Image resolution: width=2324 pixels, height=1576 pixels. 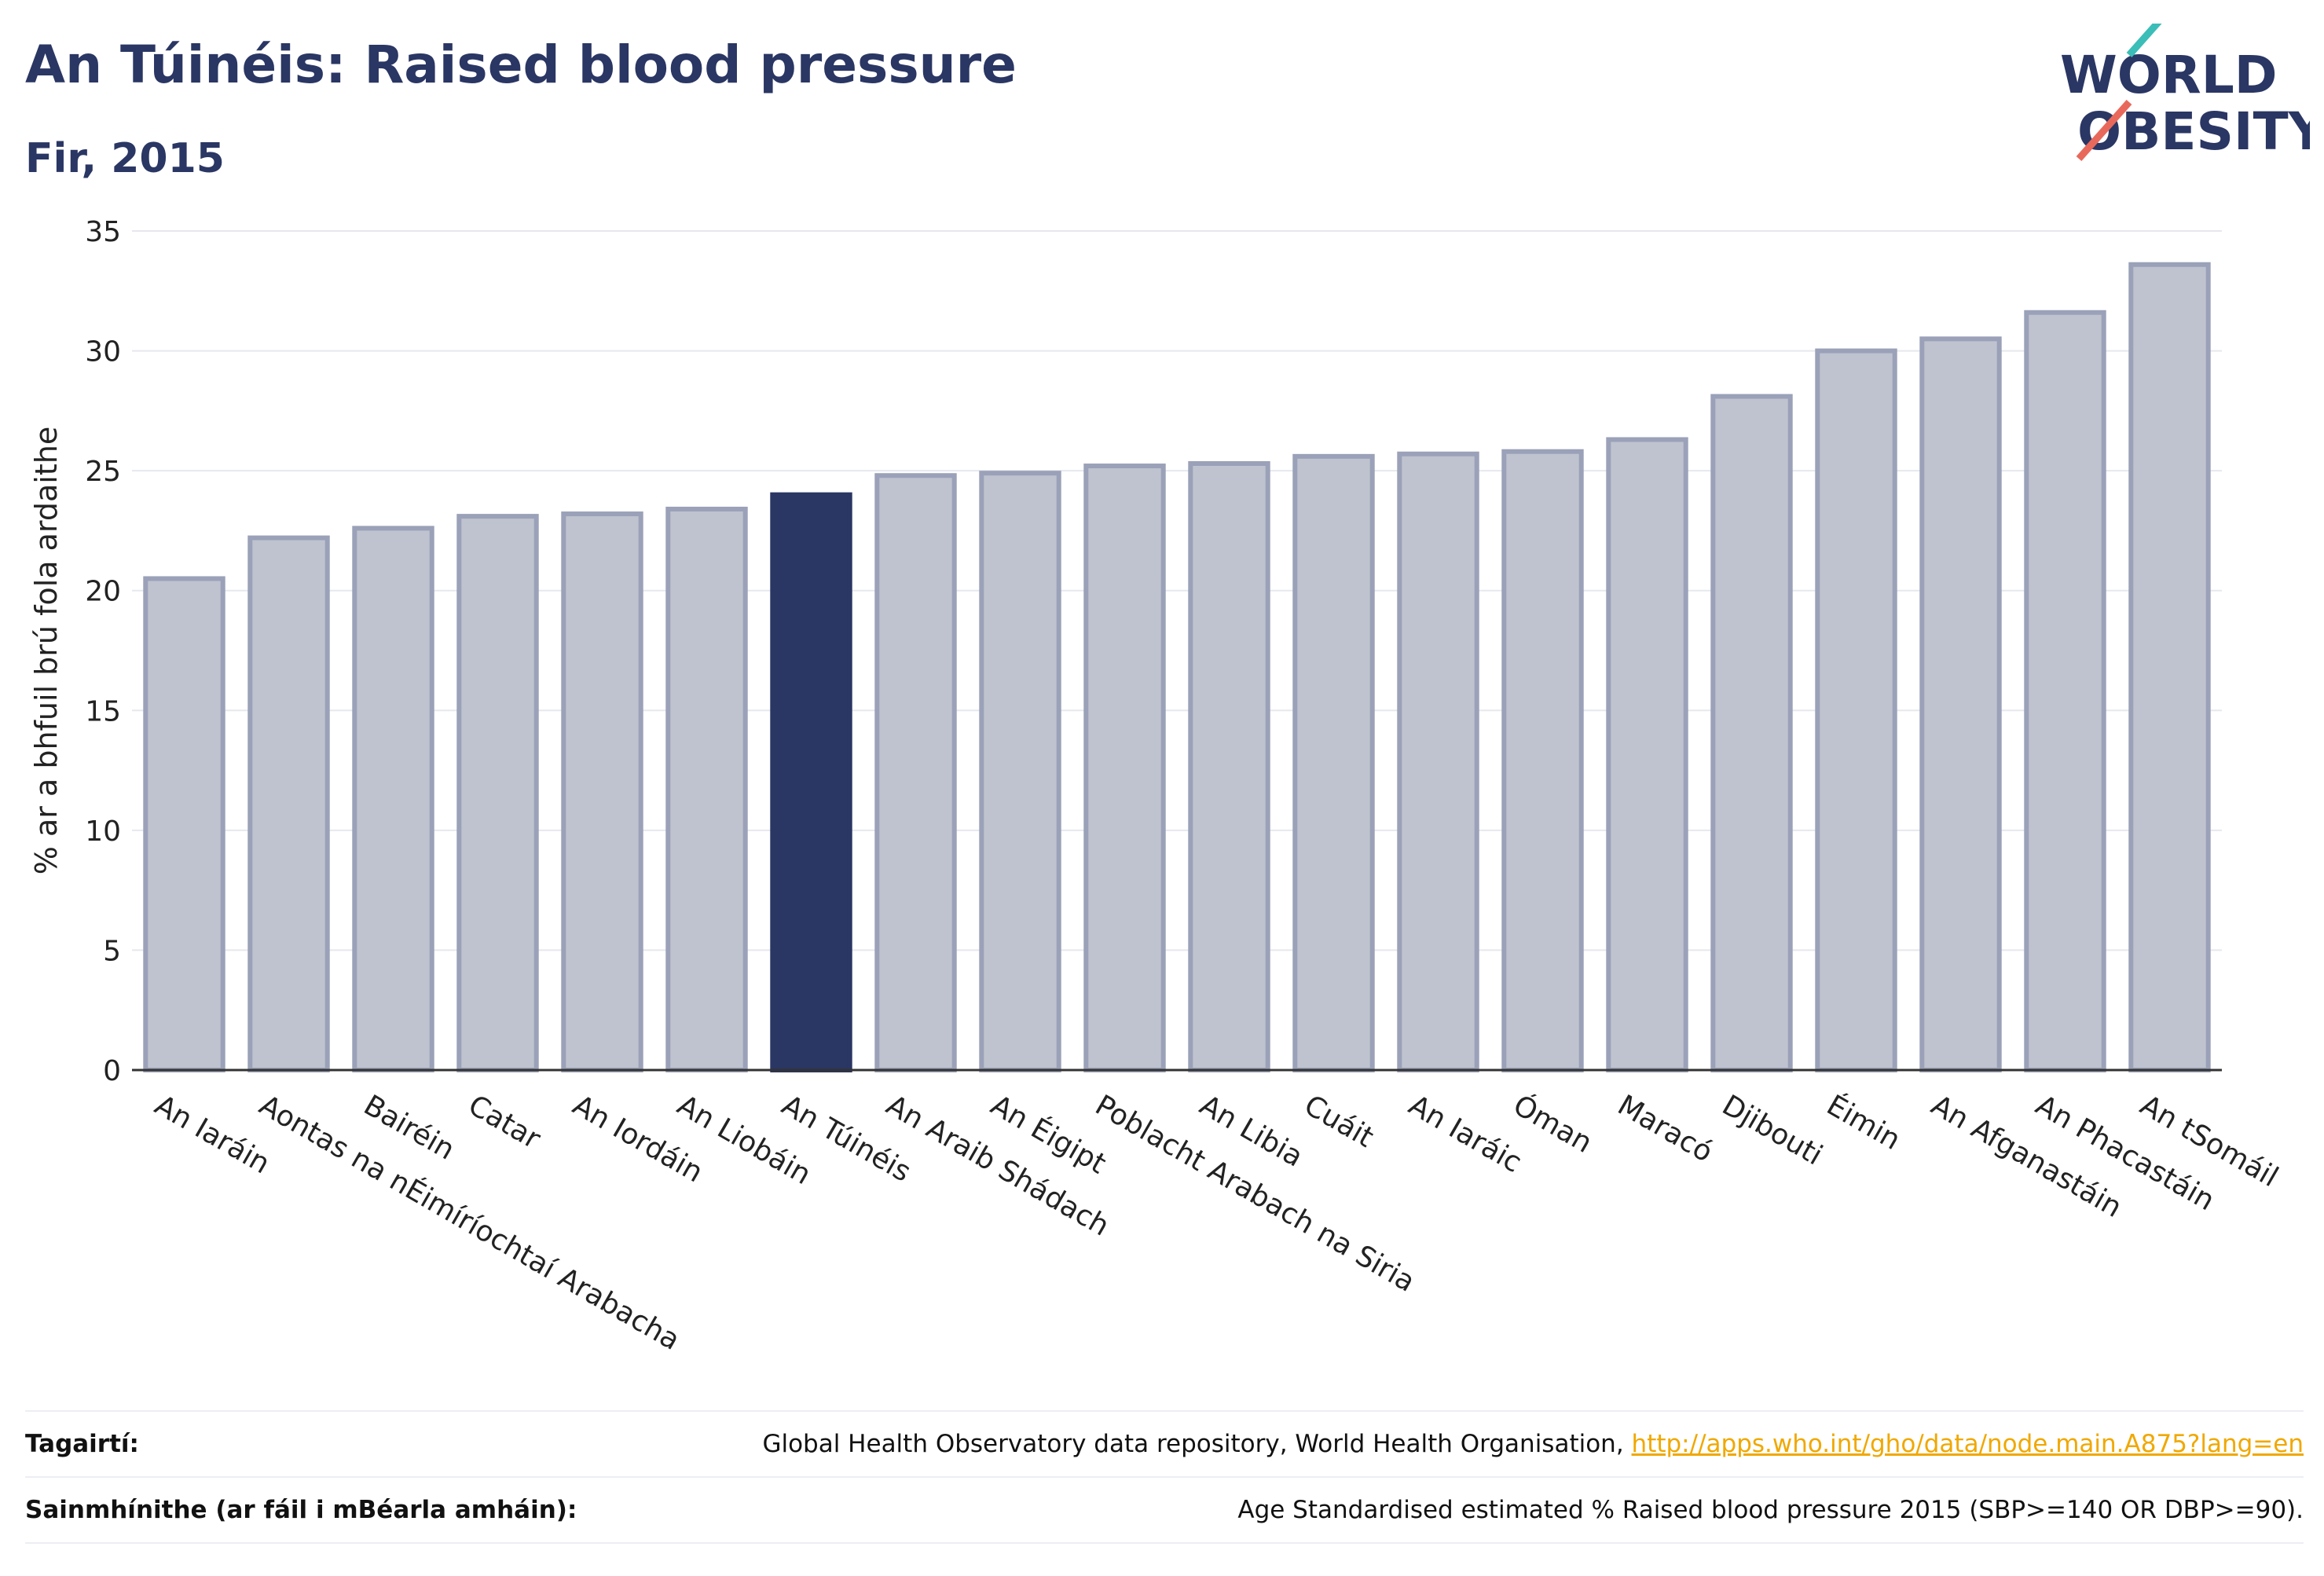 I want to click on x-tick-label: Djibouti, so click(x=1772, y=1130).